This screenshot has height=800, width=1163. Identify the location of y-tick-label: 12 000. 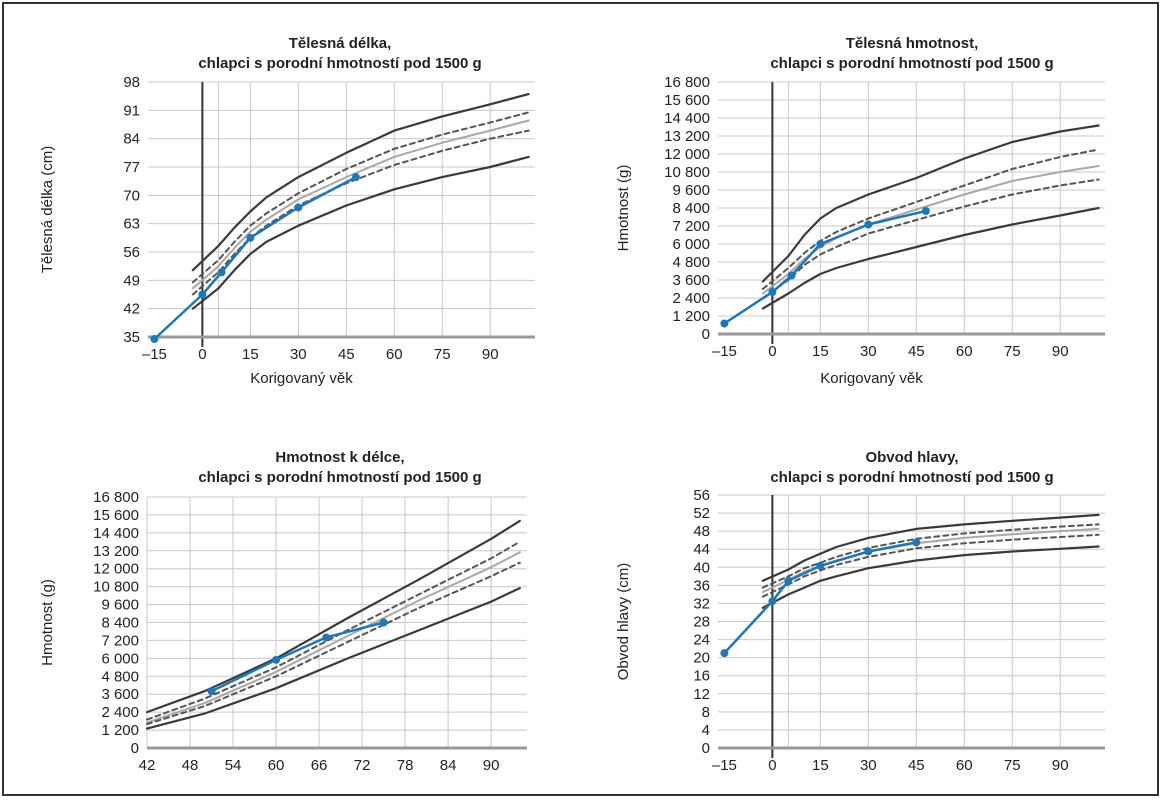
(687, 154).